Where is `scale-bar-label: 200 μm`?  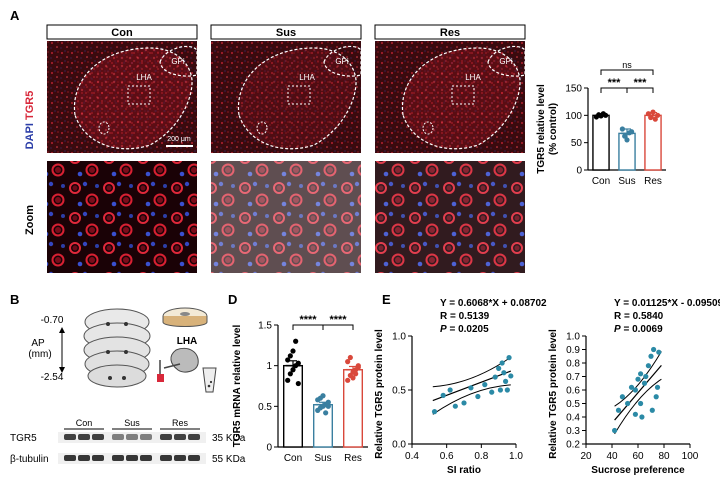 scale-bar-label: 200 μm is located at coordinates (179, 139).